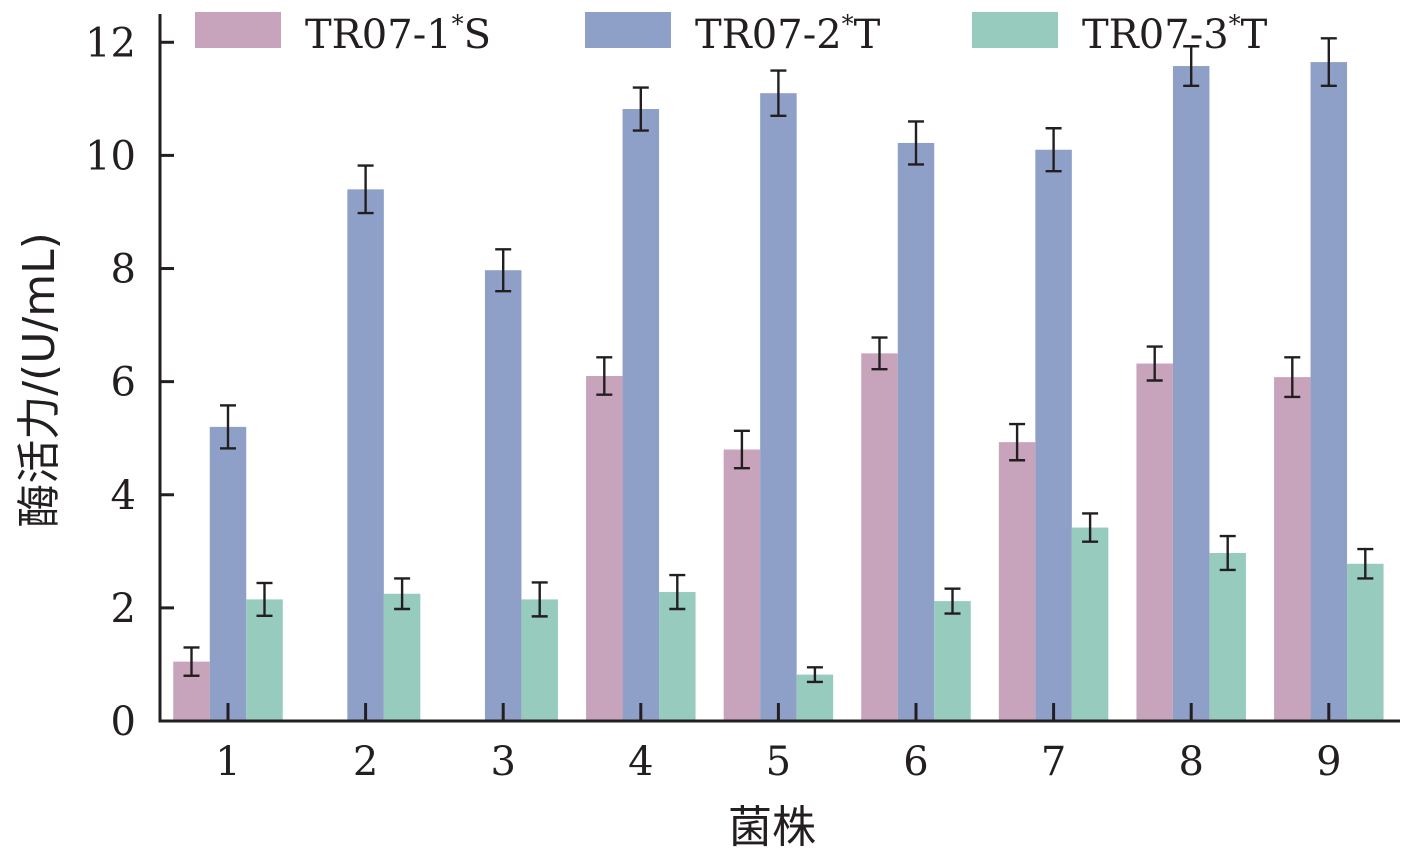 The image size is (1414, 852). What do you see at coordinates (39, 380) in the screenshot?
I see `y-axis-title: 酶活力/(U/mL)` at bounding box center [39, 380].